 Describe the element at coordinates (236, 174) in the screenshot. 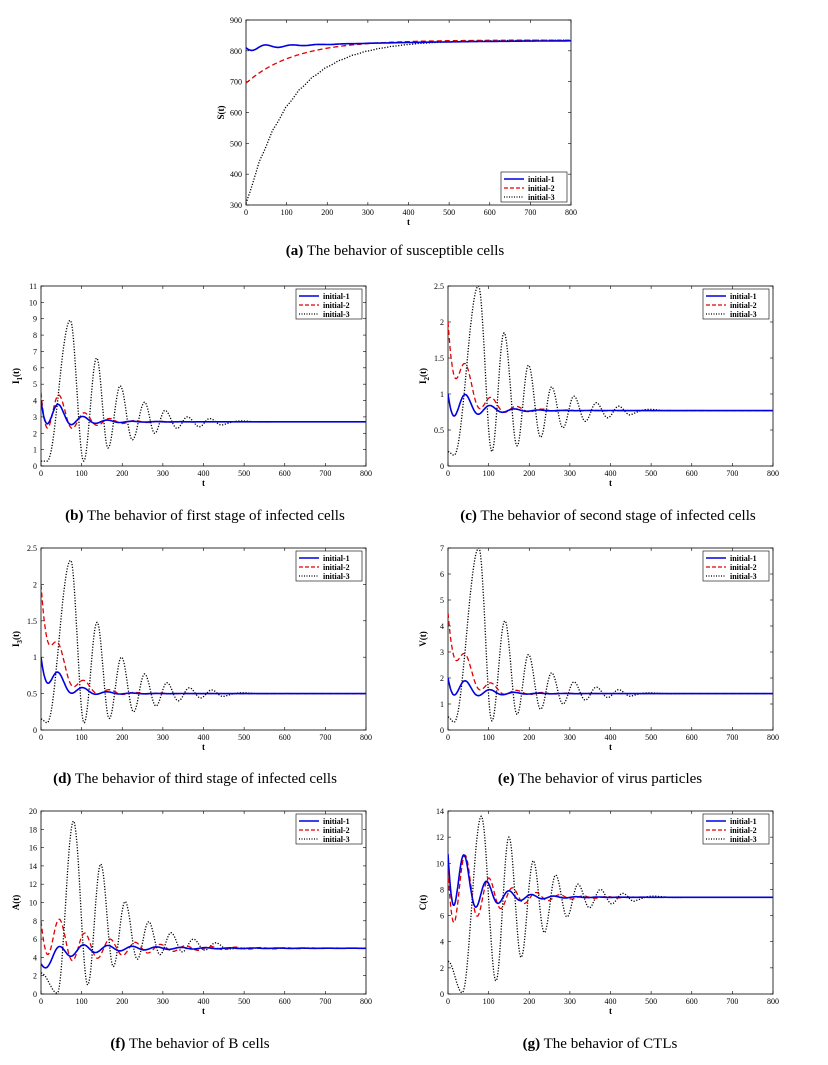

I see `y-tick-label: 400` at that location.